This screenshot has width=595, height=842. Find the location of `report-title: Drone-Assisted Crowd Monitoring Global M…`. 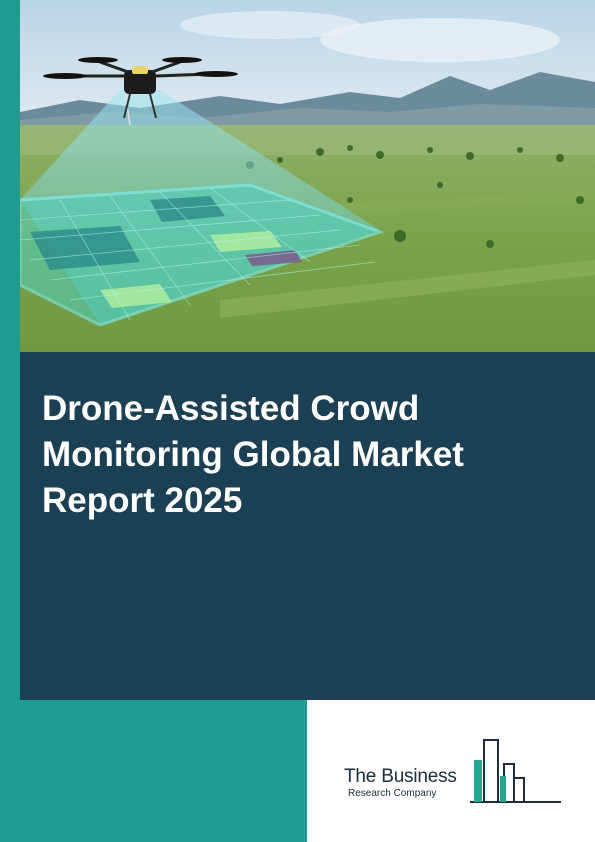

report-title: Drone-Assisted Crowd Monitoring Global M… is located at coordinates (253, 454).